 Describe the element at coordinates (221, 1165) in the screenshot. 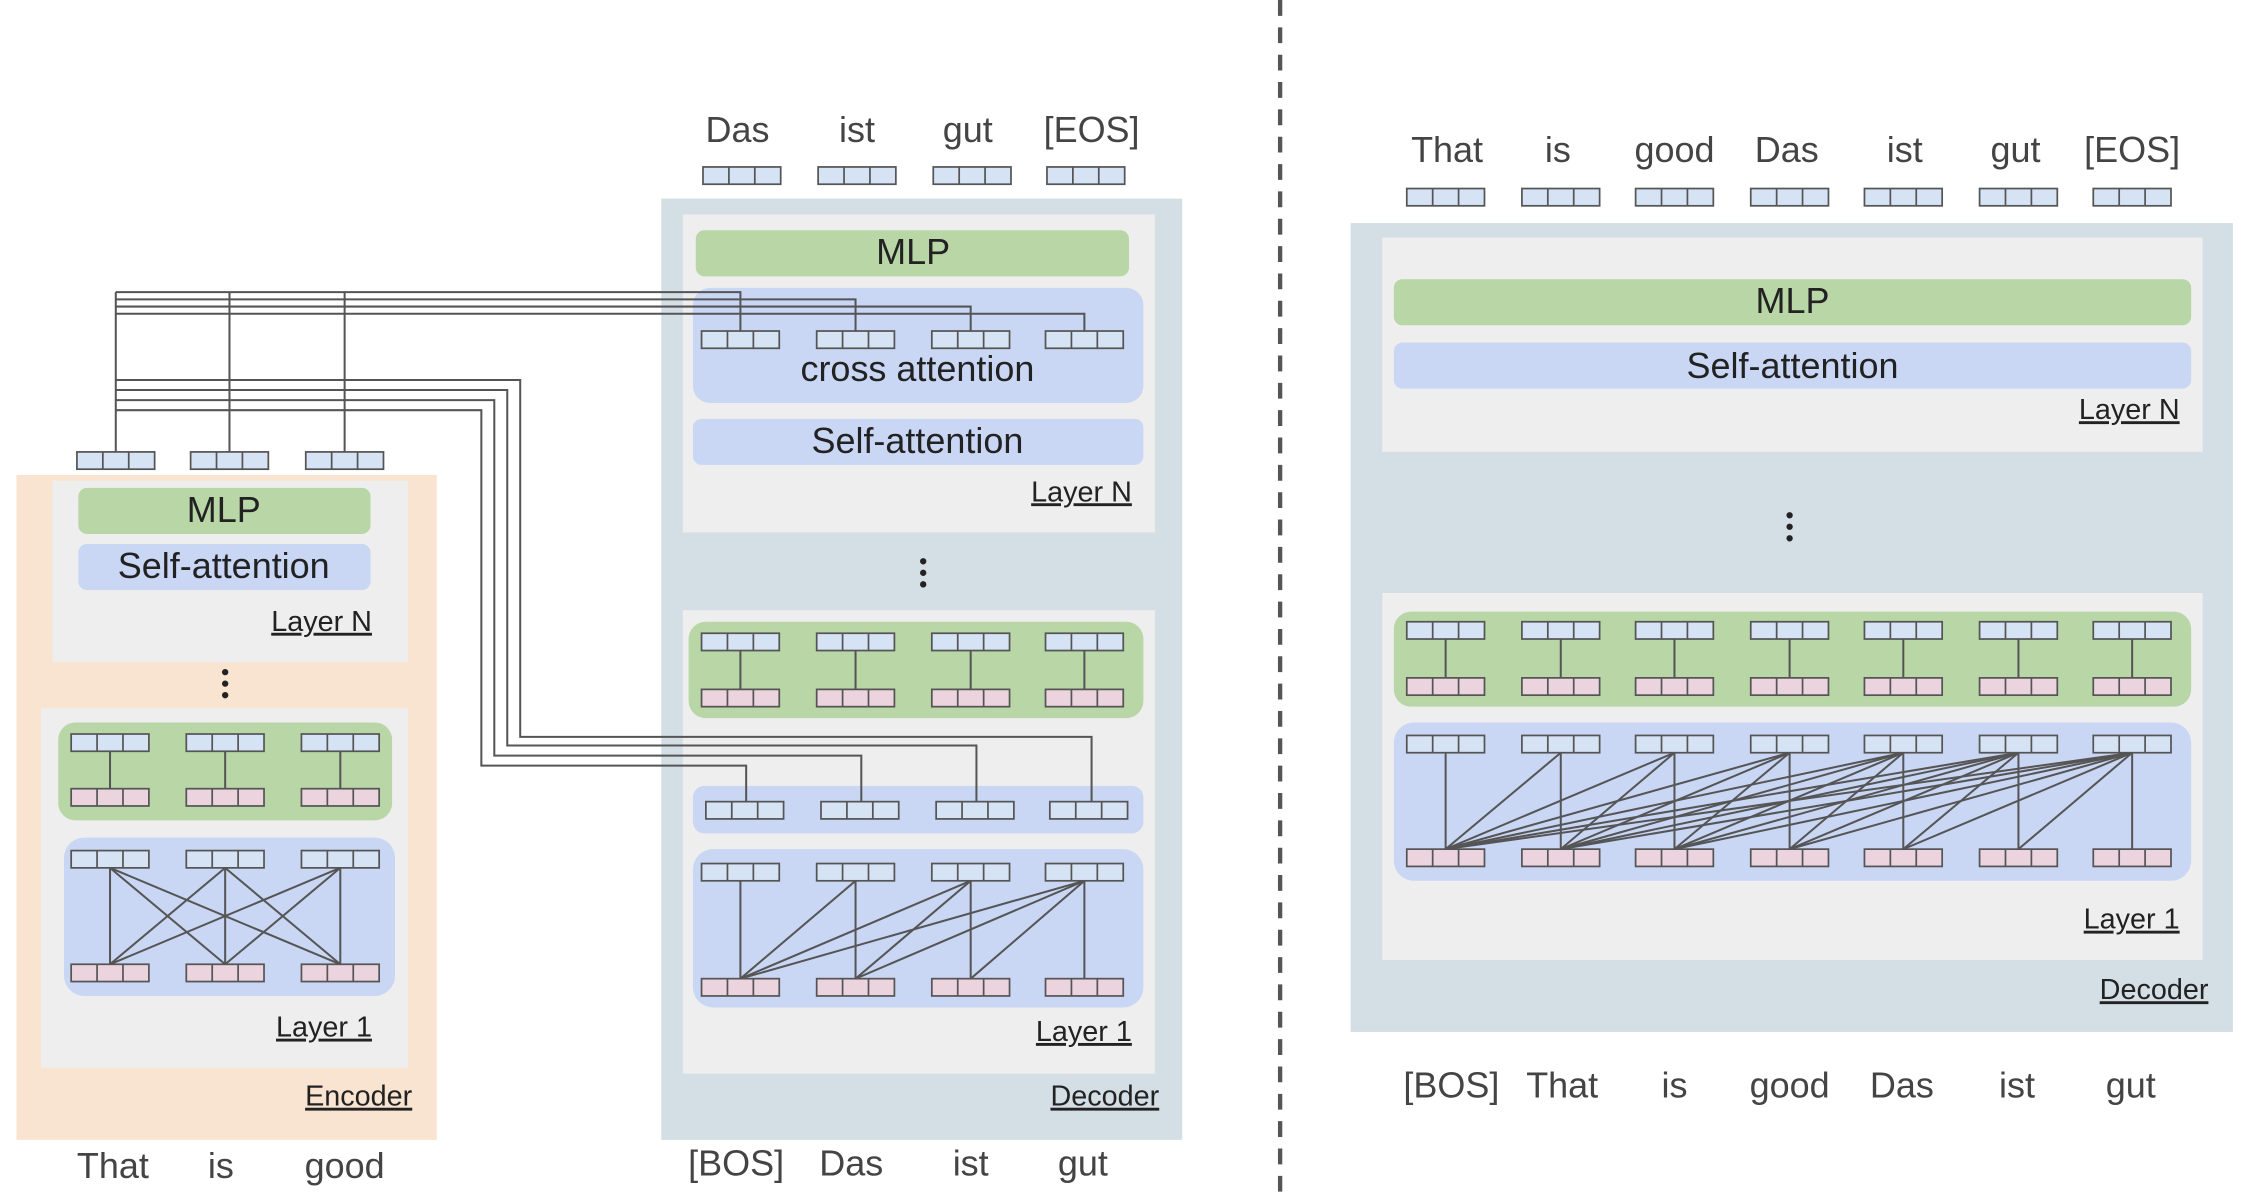

I see `input-token: is` at that location.